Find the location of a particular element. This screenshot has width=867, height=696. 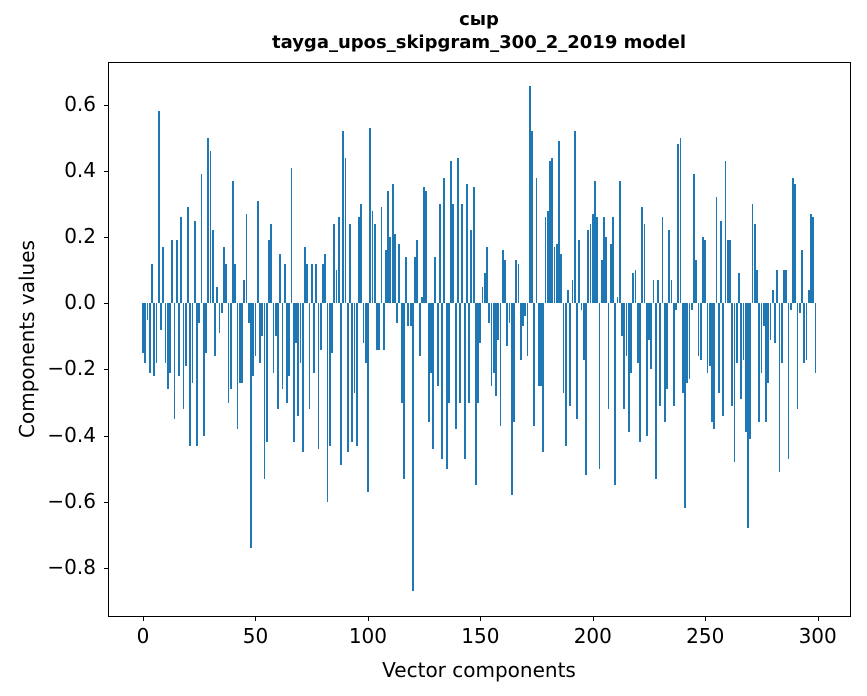

x-tick-label: 250 is located at coordinates (705, 636).